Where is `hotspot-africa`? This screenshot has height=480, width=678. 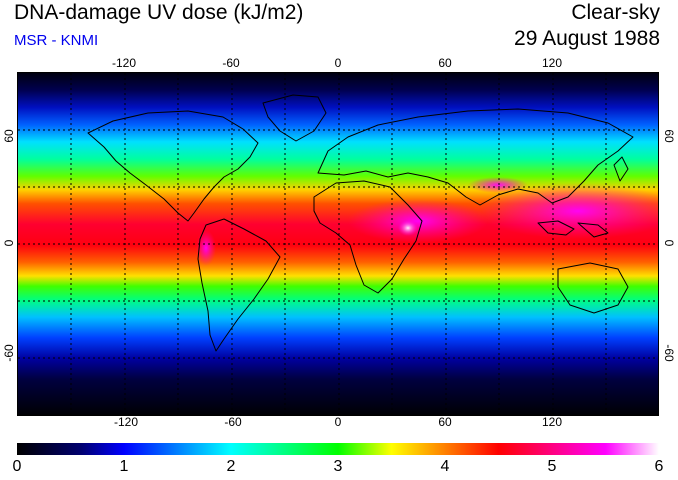
hotspot-africa is located at coordinates (418, 221).